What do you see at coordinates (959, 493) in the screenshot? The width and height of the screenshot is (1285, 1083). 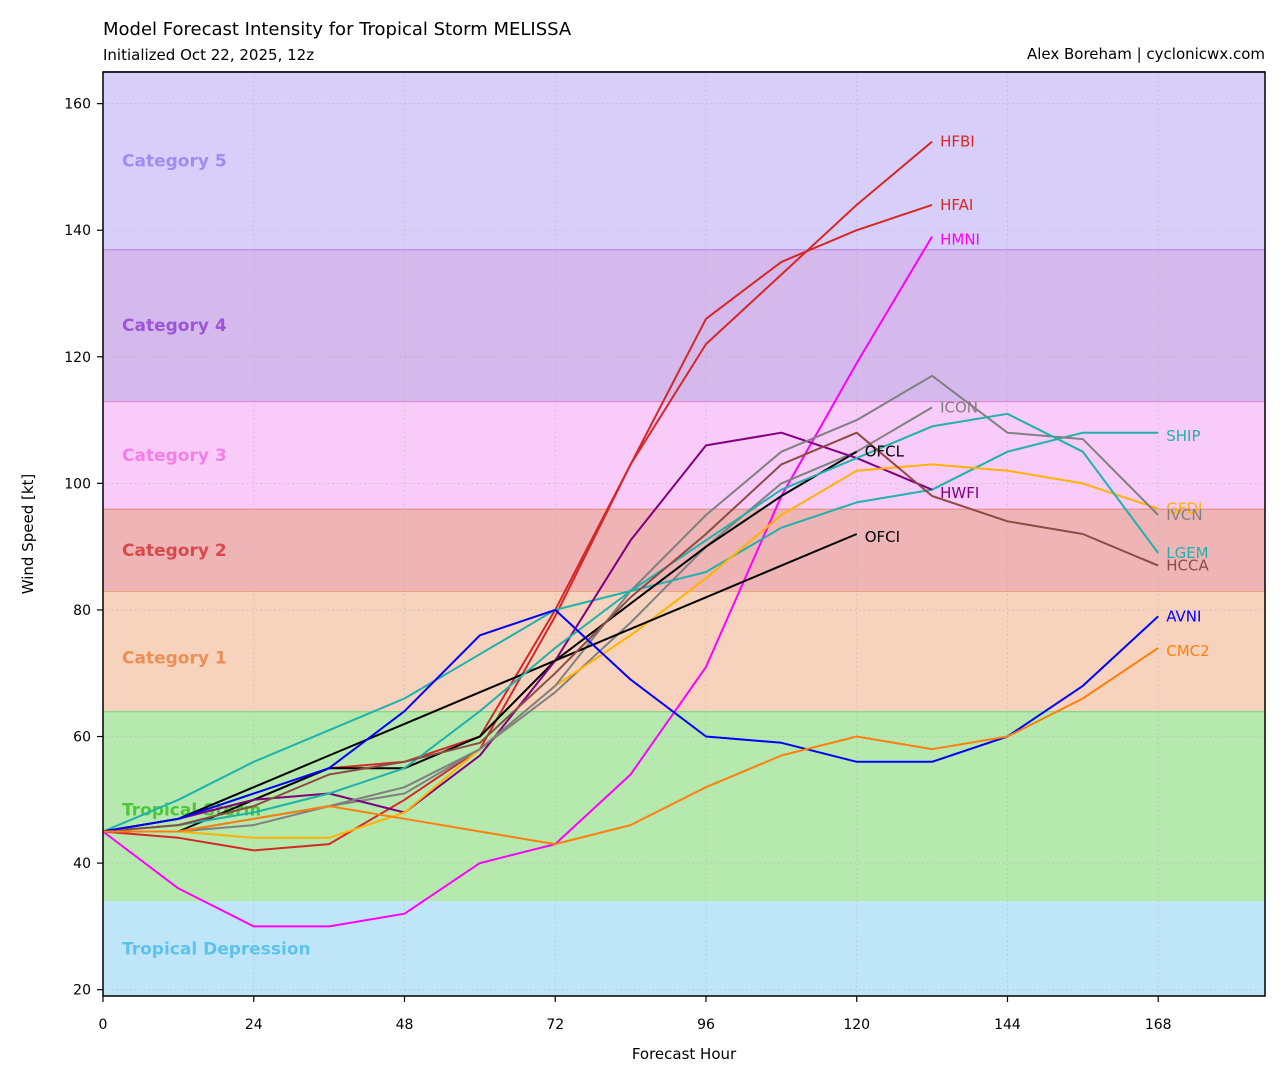 I see `series-label-hwfi: HWFI` at bounding box center [959, 493].